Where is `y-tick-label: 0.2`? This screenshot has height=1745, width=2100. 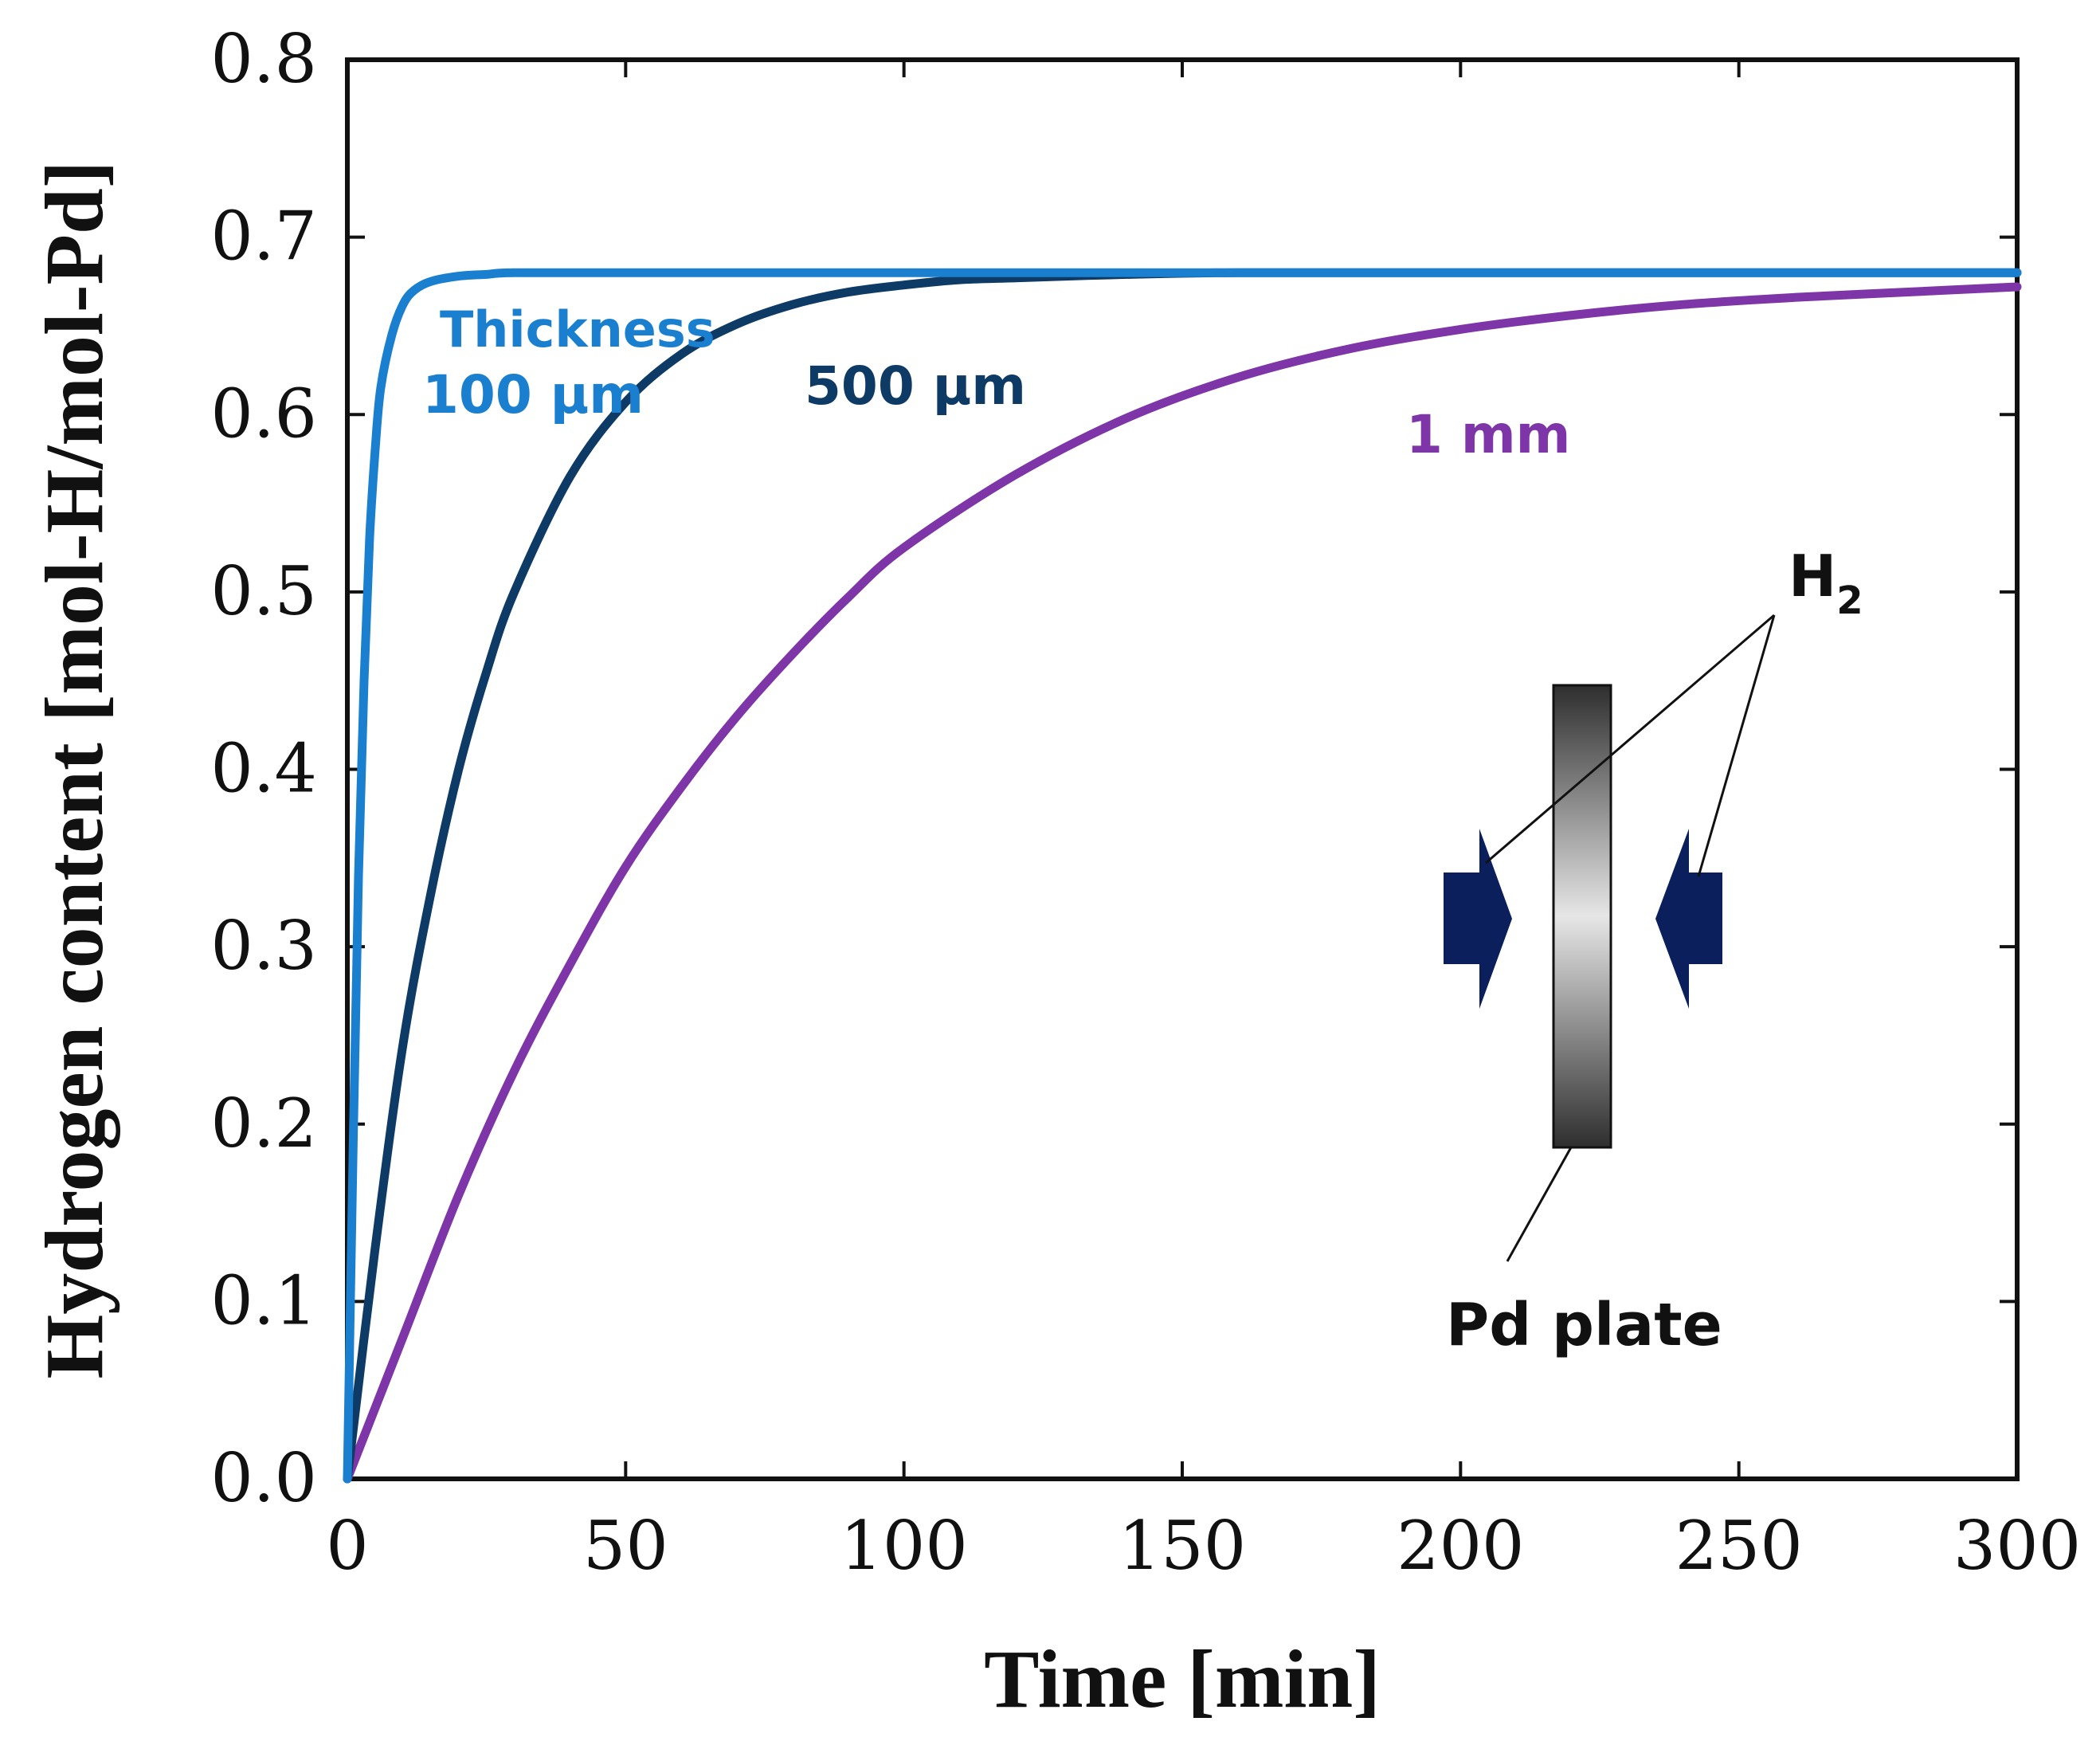 y-tick-label: 0.2 is located at coordinates (263, 1123).